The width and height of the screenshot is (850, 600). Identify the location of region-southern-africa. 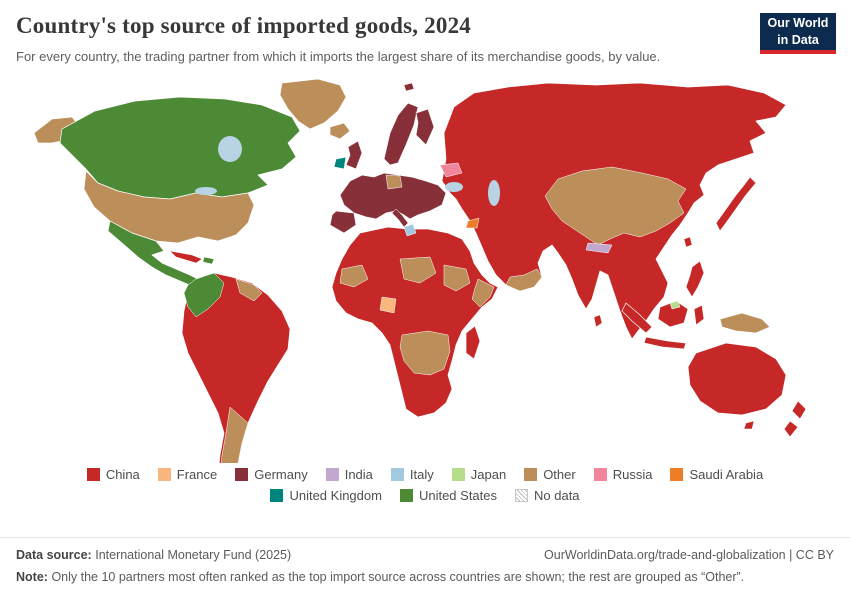
(425, 352).